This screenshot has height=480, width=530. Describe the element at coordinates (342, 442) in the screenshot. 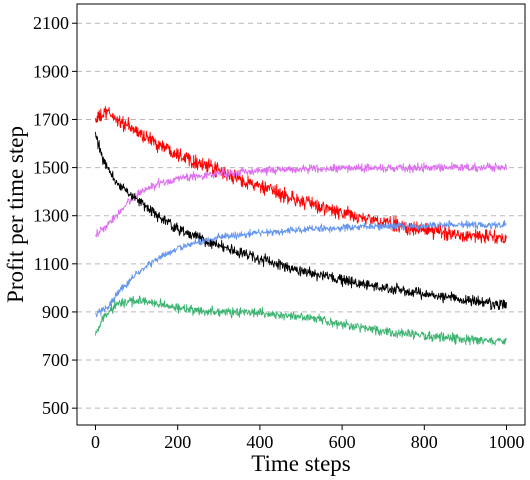

I see `x-tick-label: 600` at that location.